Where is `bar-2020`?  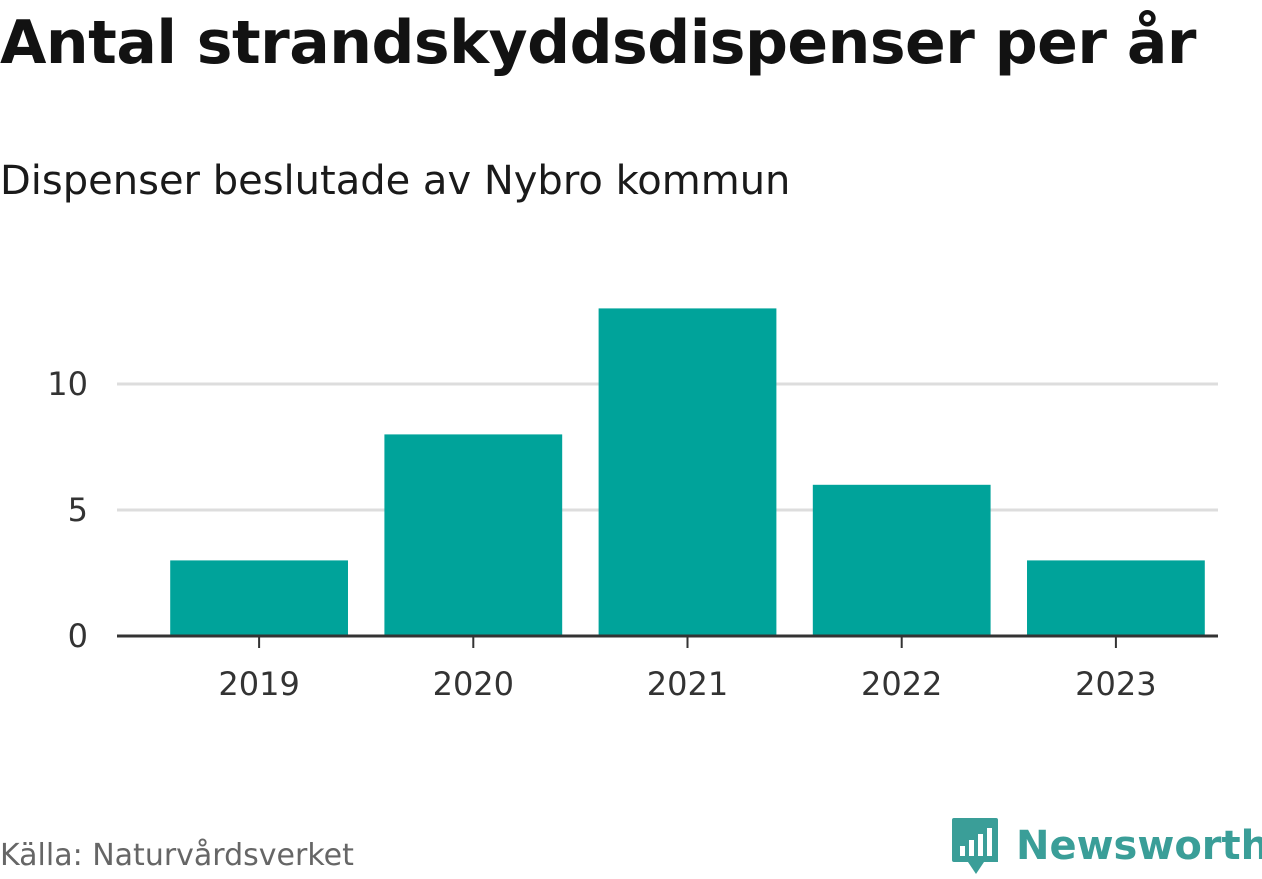 bar-2020 is located at coordinates (473, 535).